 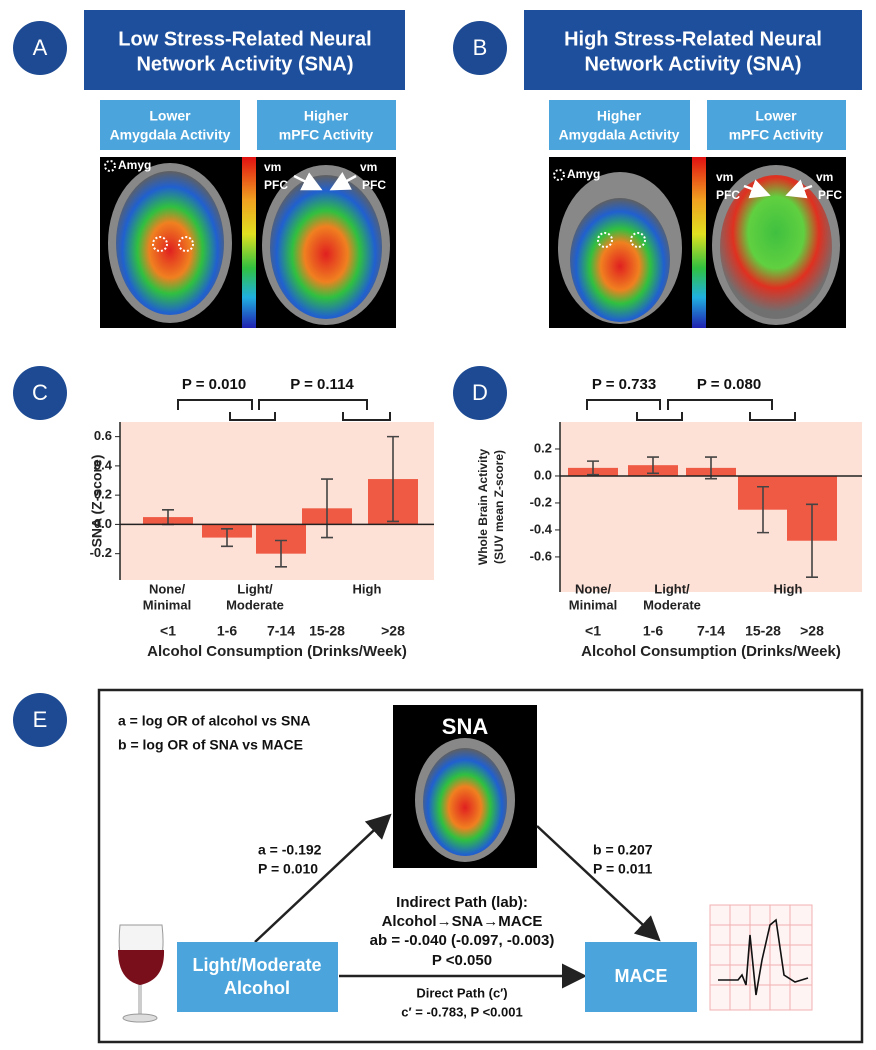 I want to click on base, so click(x=140, y=1018).